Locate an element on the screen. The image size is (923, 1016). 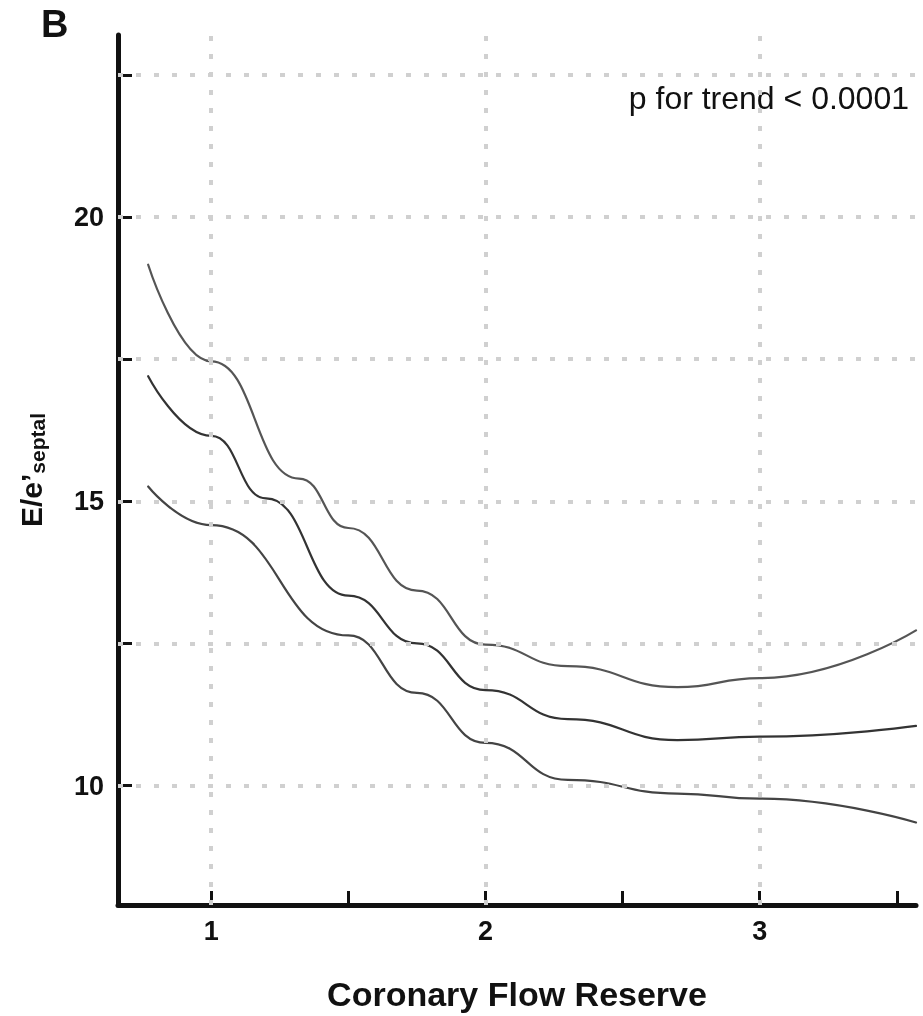
y-axis-title: E/e’septal is located at coordinates (32, 470).